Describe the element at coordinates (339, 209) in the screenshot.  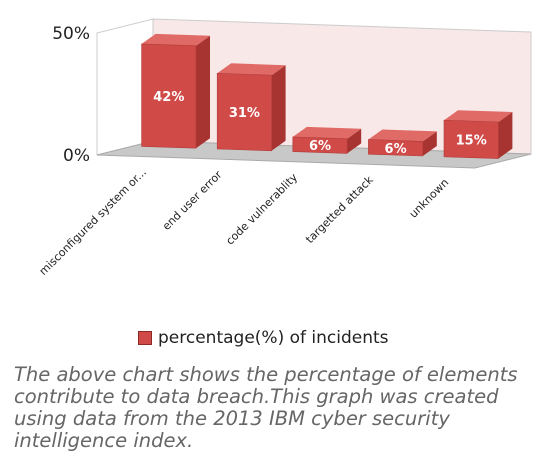
I see `category-label: targetted attack` at that location.